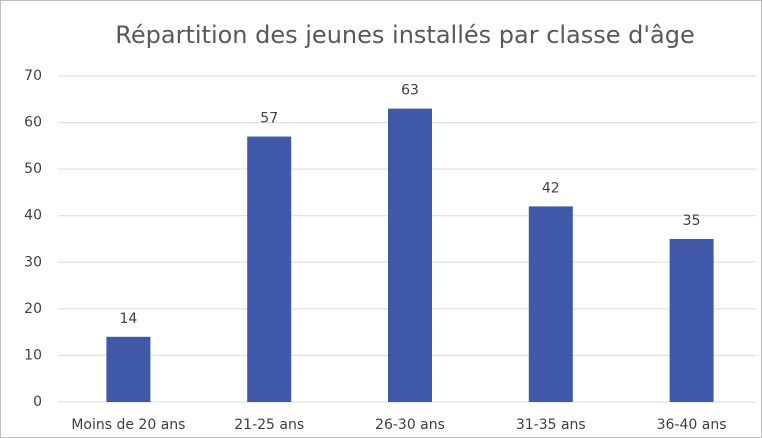 The image size is (762, 438). I want to click on x-tick-label: 26-30 ans, so click(410, 425).